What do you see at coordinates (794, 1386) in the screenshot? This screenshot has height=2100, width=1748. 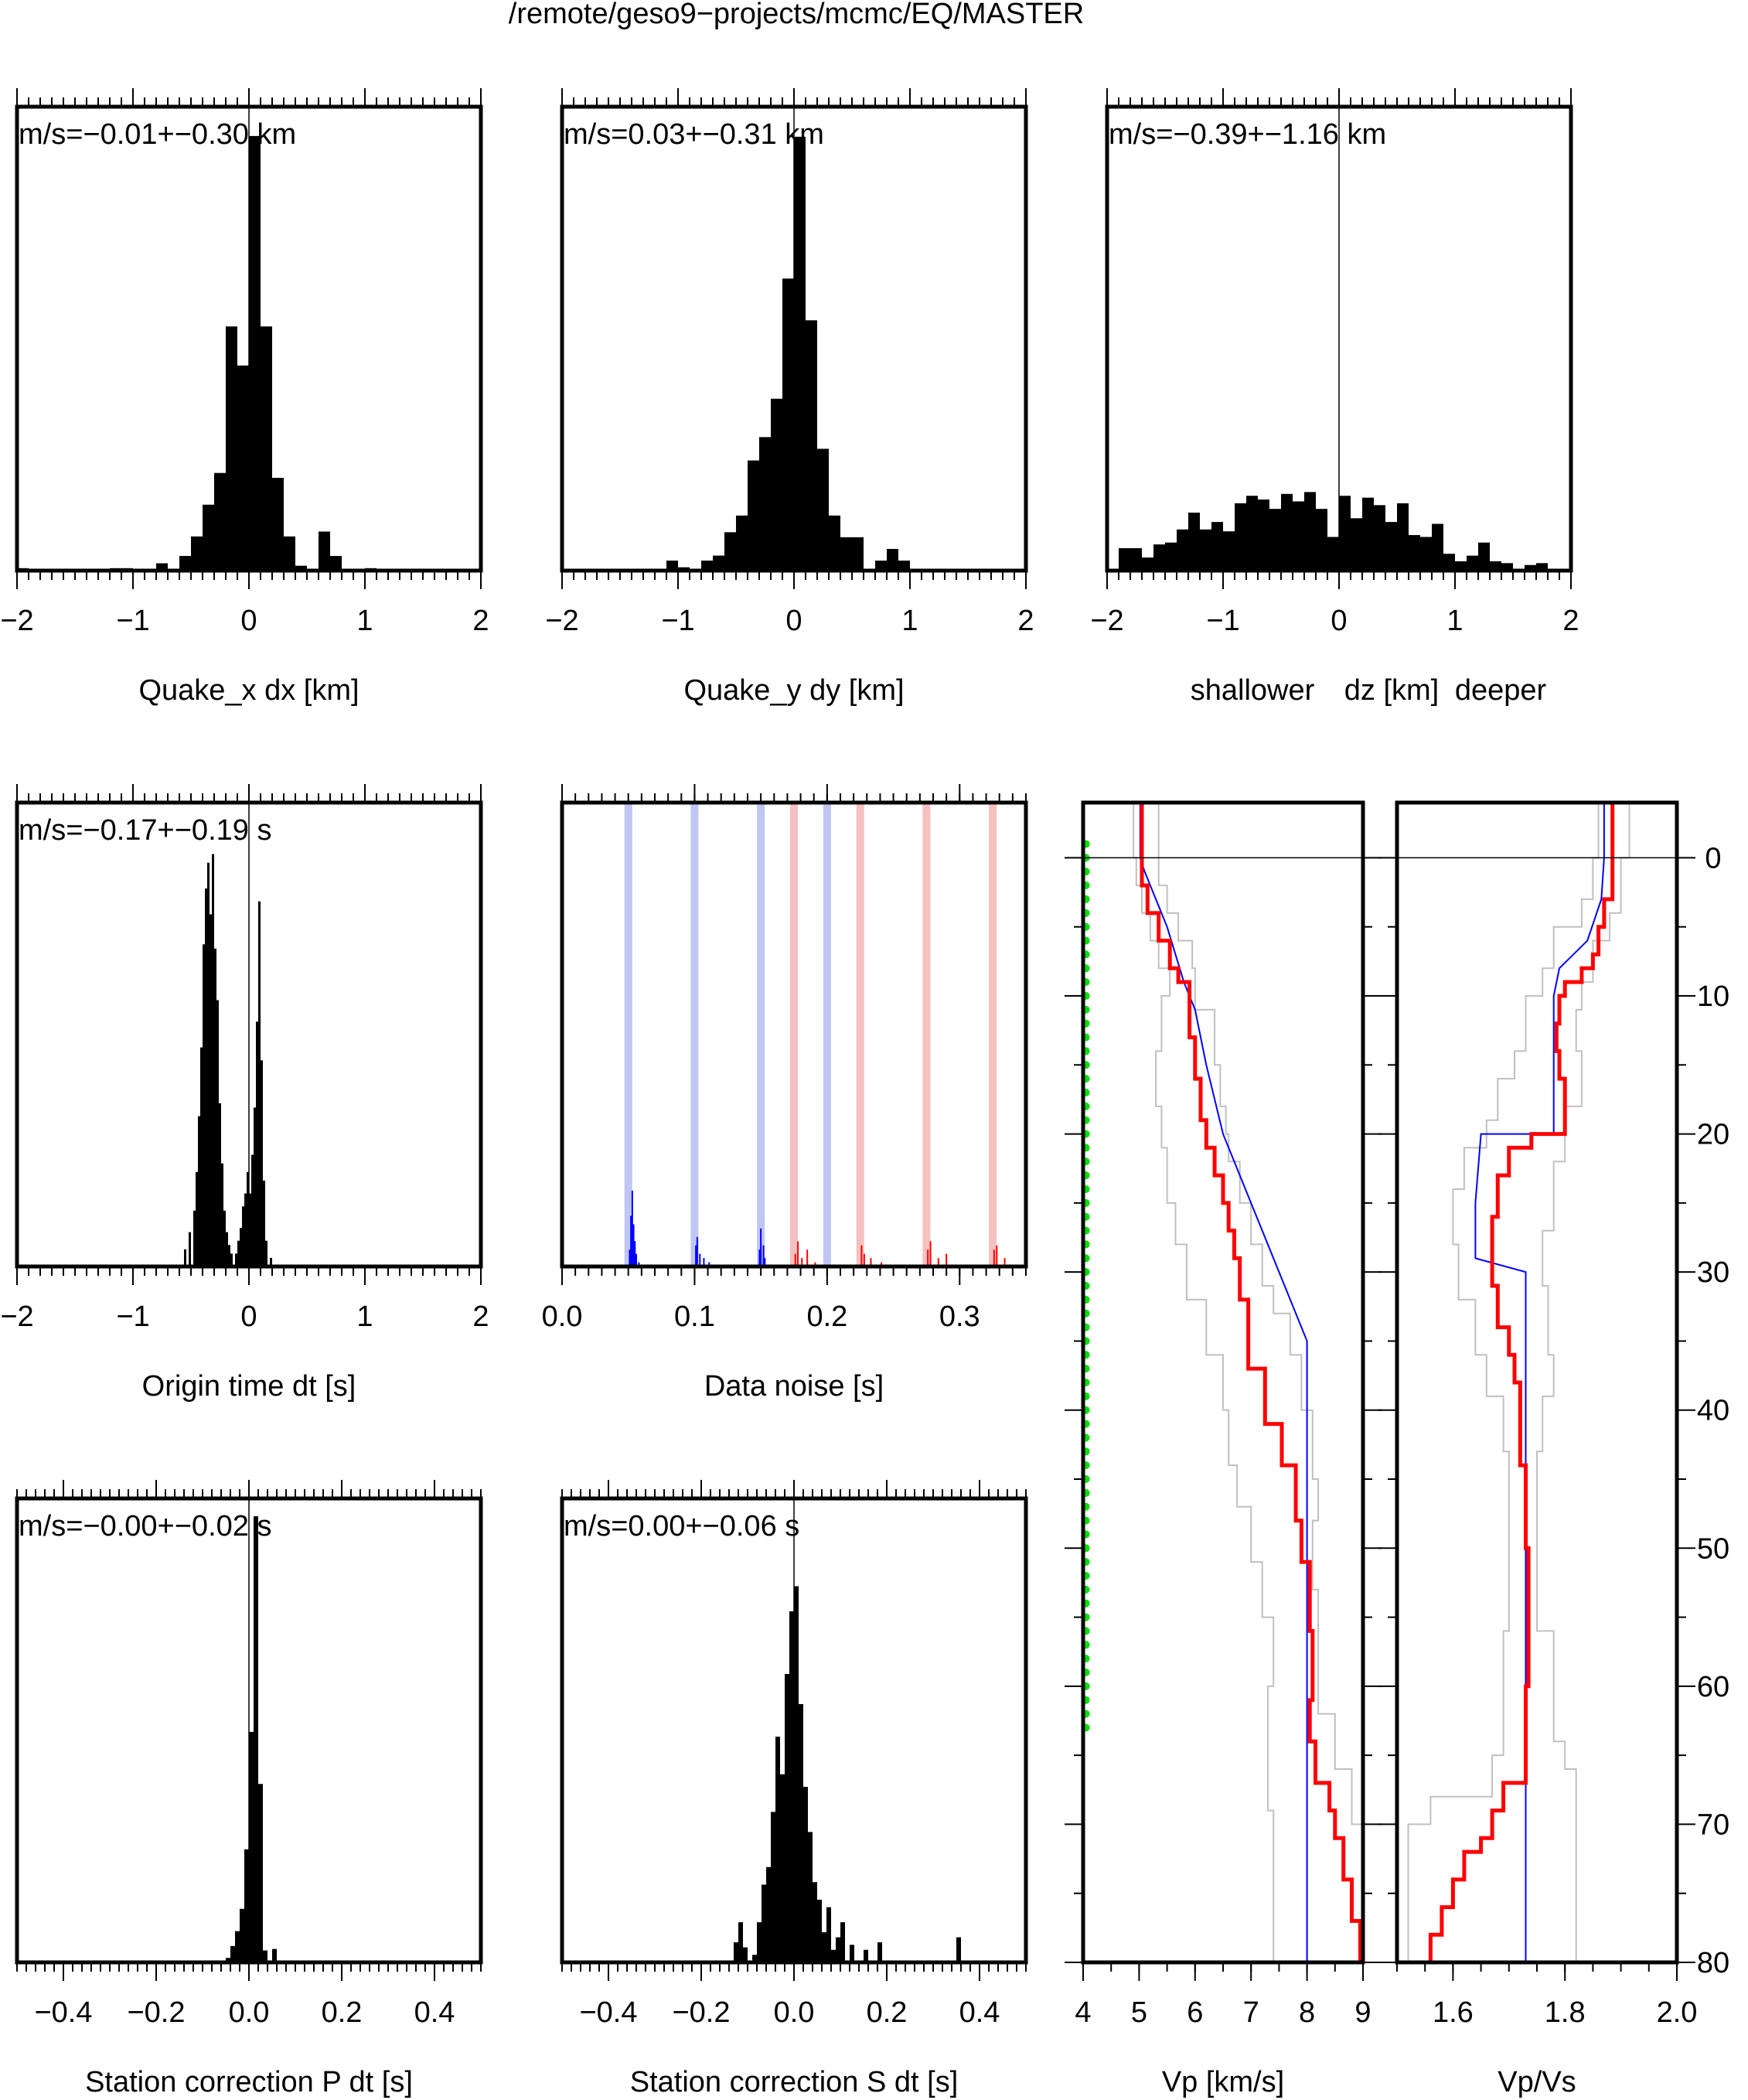 I see `x-axis-label: Data noise [s]` at bounding box center [794, 1386].